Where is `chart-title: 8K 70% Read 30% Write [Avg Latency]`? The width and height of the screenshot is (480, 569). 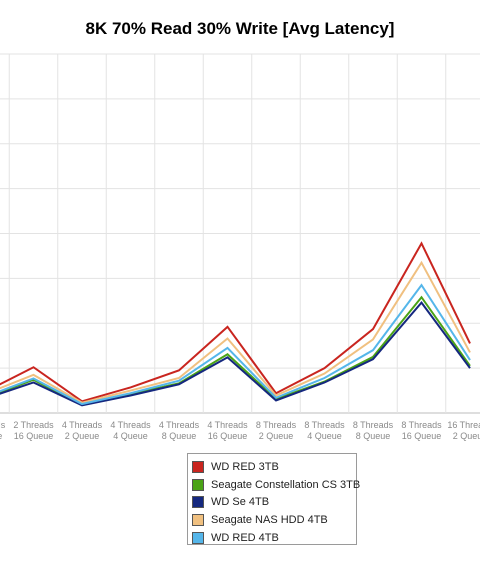
chart-title: 8K 70% Read 30% Write [Avg Latency] is located at coordinates (240, 28).